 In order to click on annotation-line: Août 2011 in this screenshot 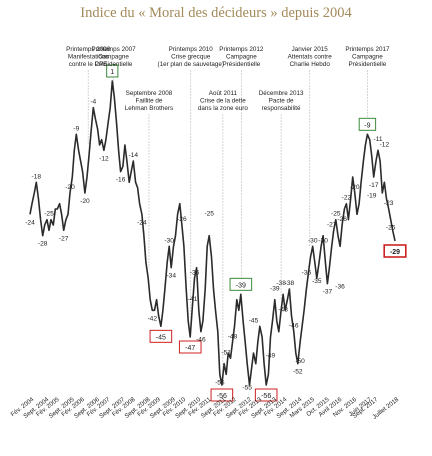, I will do `click(223, 93)`.